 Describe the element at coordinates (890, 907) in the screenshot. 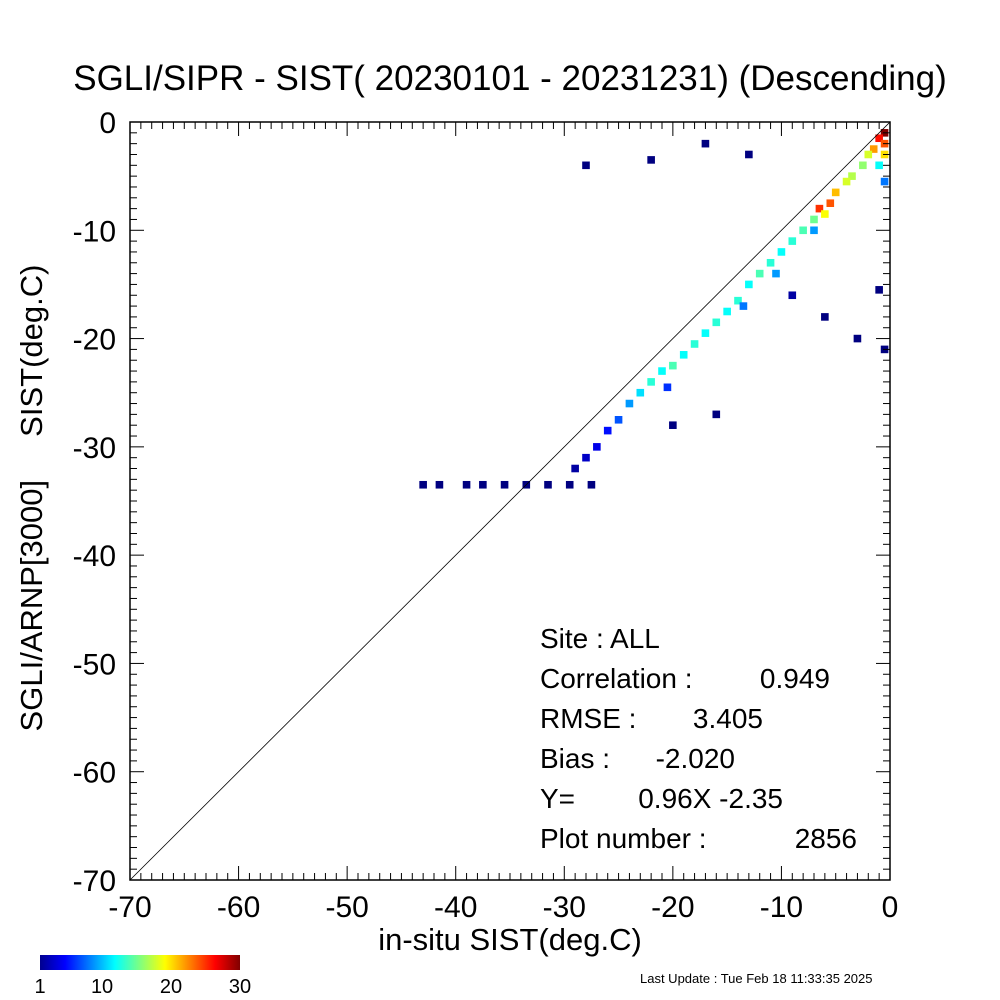

I see `x-tick-label: 0` at that location.